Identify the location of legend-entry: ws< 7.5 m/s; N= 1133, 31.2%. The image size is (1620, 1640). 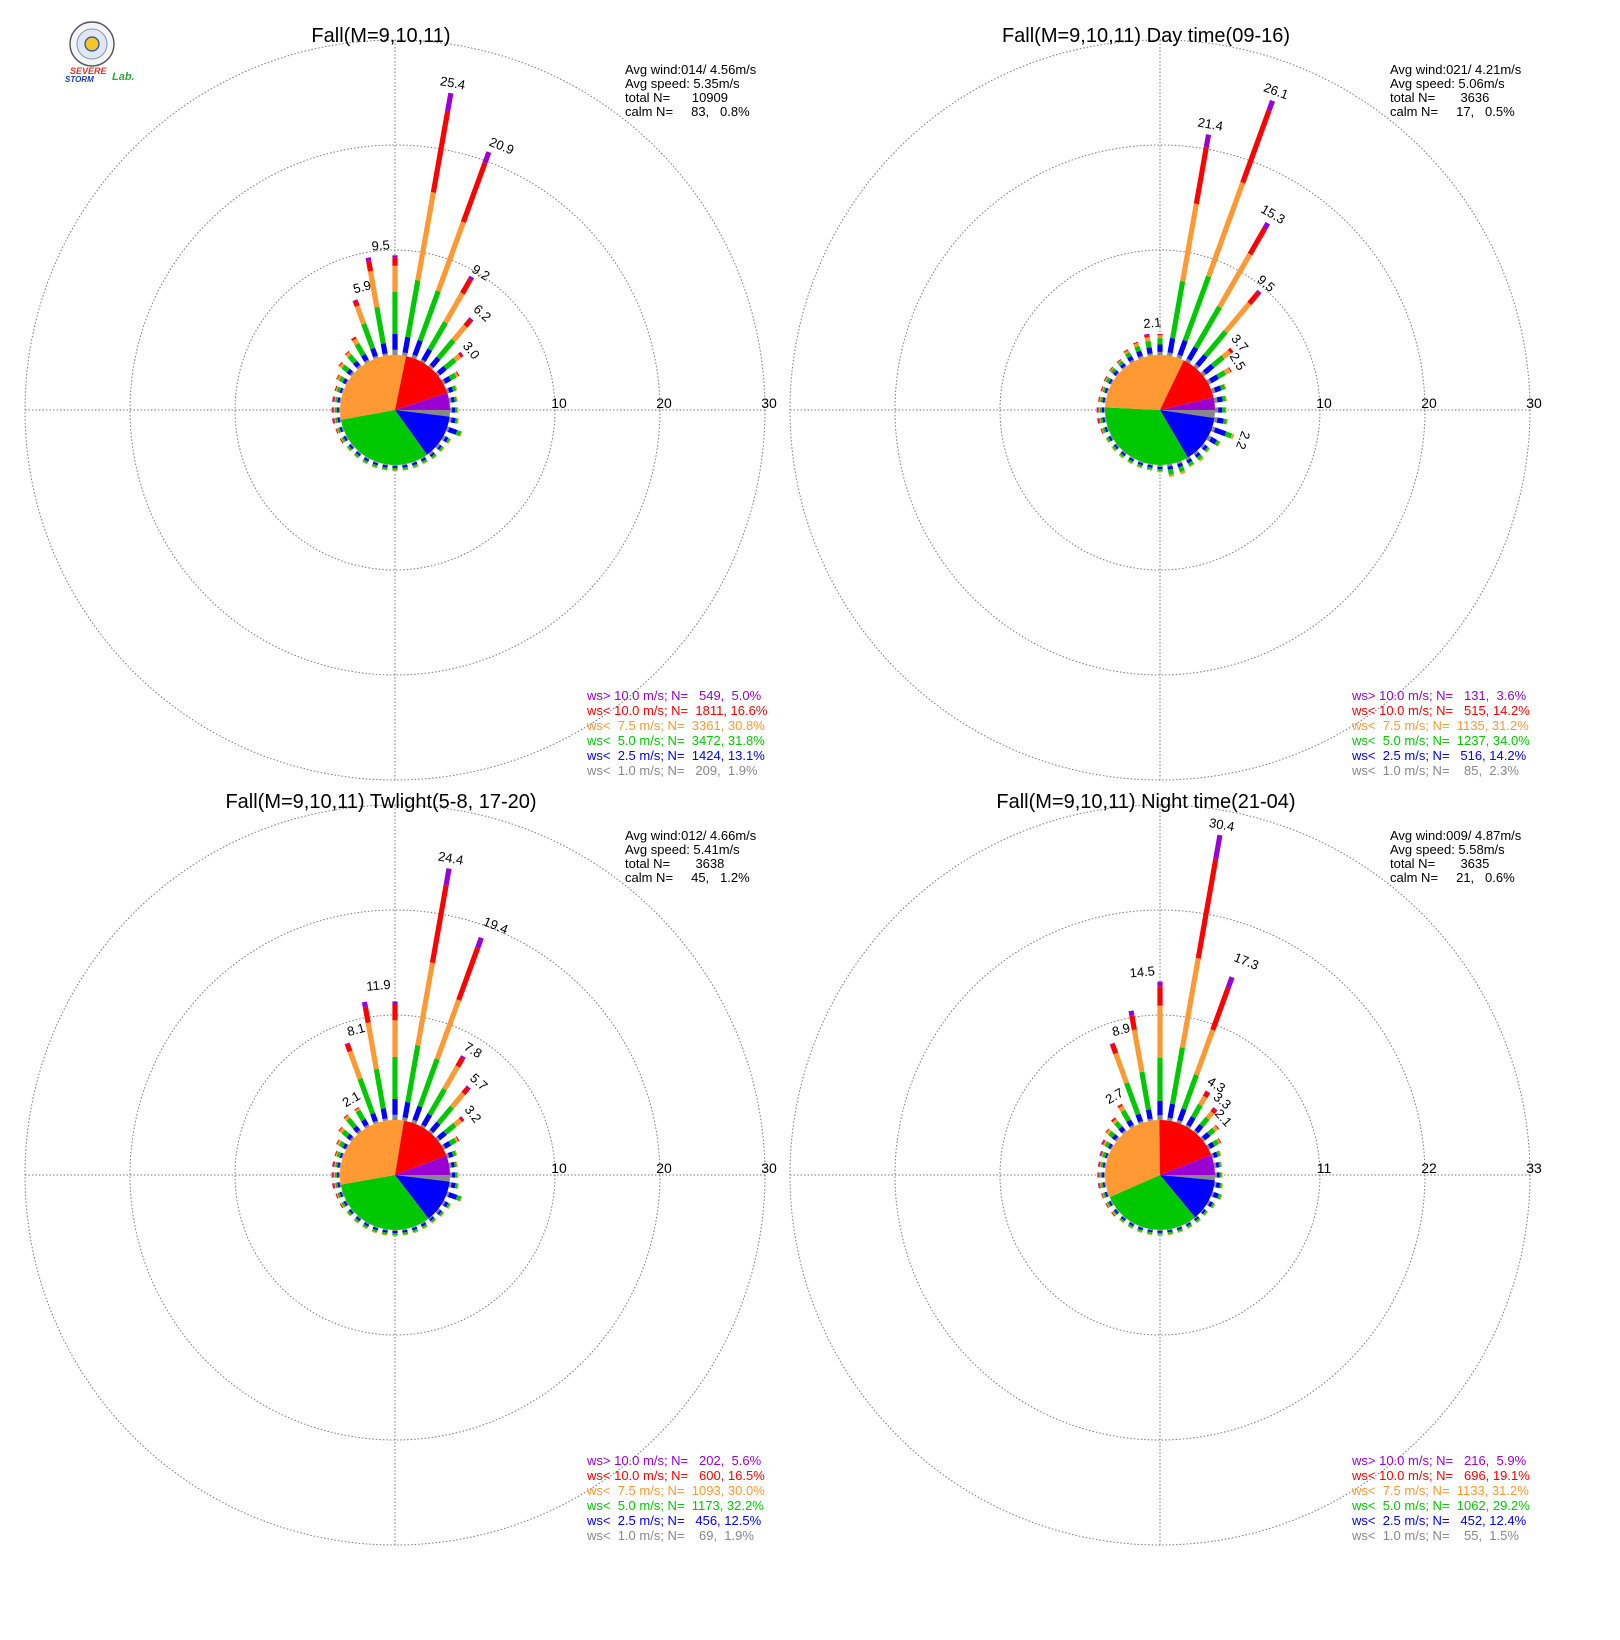
(1440, 1490).